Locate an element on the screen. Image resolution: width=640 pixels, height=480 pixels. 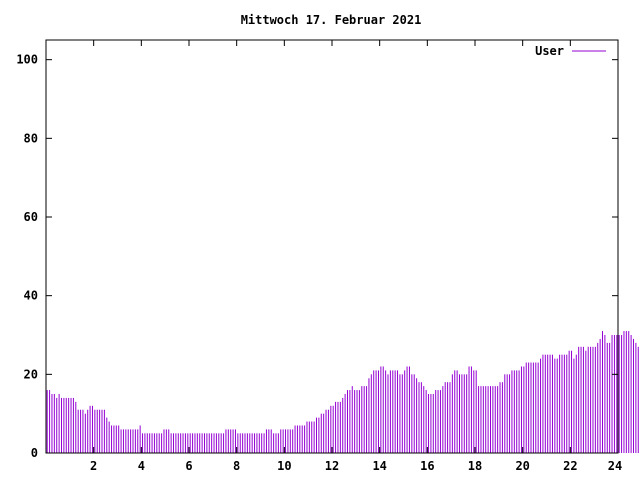
x-tick-label: 10 is located at coordinates (284, 466).